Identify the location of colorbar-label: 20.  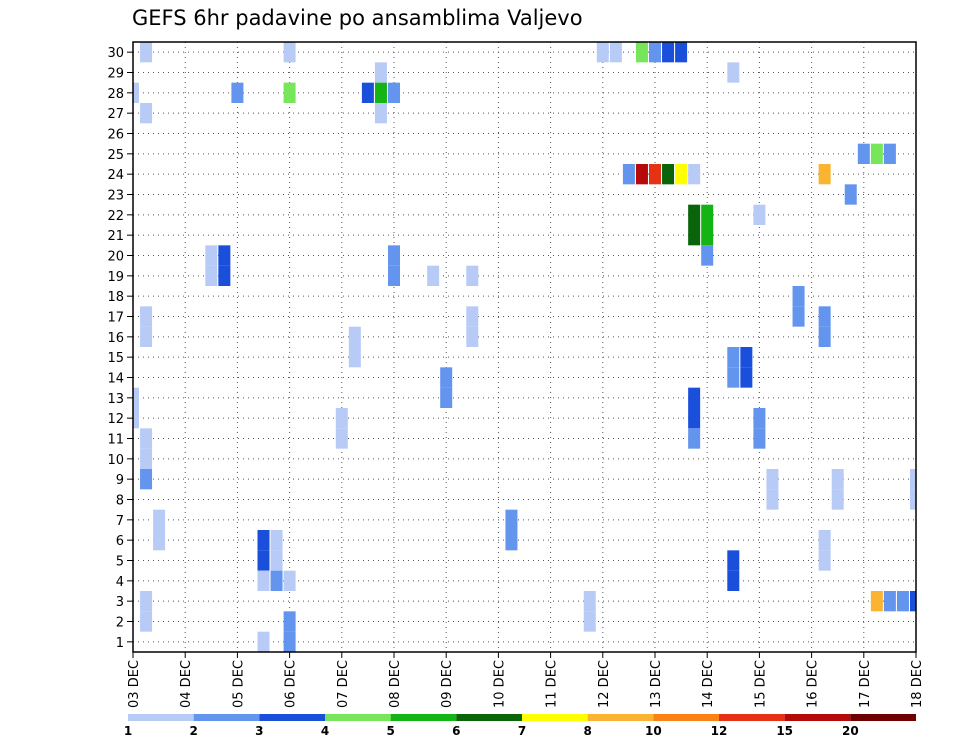
(850, 731).